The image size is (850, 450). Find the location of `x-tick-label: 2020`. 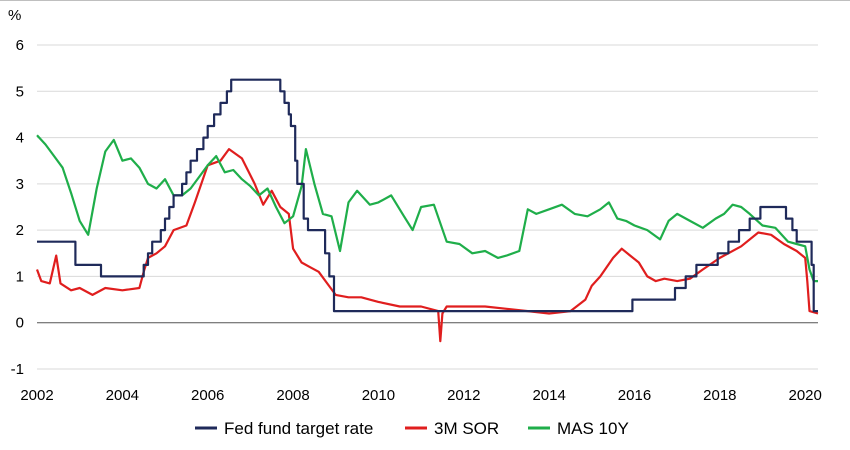

x-tick-label: 2020 is located at coordinates (805, 395).